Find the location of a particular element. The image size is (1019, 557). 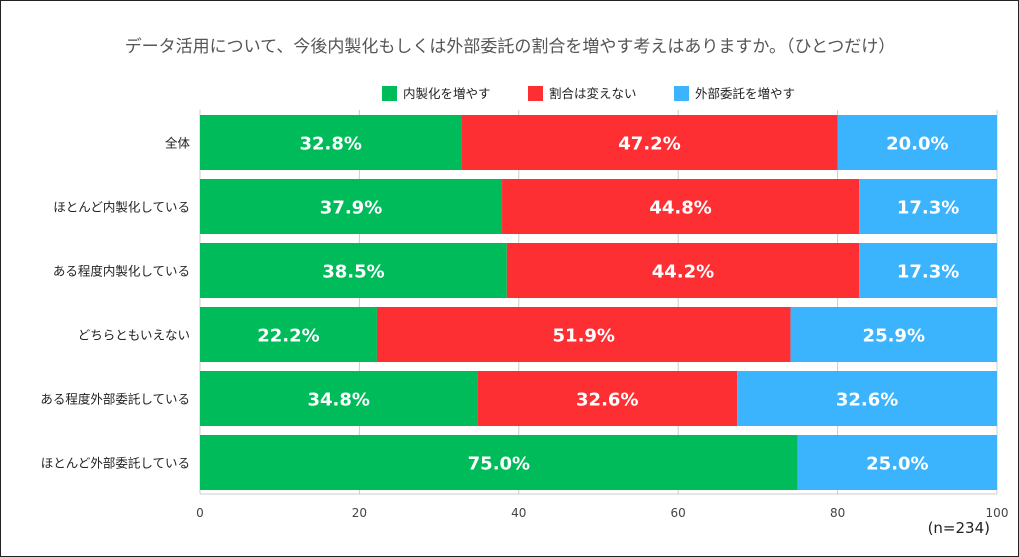

category-label: 全体 is located at coordinates (178, 143).